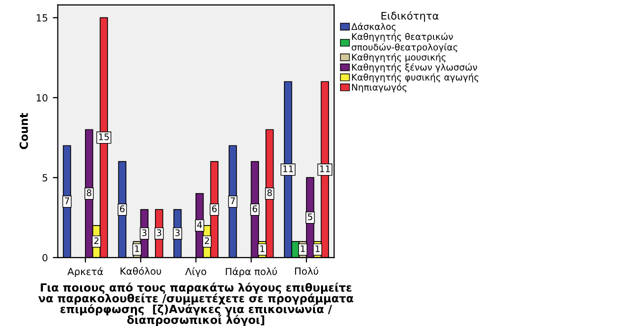 Image resolution: width=628 pixels, height=326 pixels. I want to click on legend-label: Καθηγητής μουσικής, so click(399, 57).